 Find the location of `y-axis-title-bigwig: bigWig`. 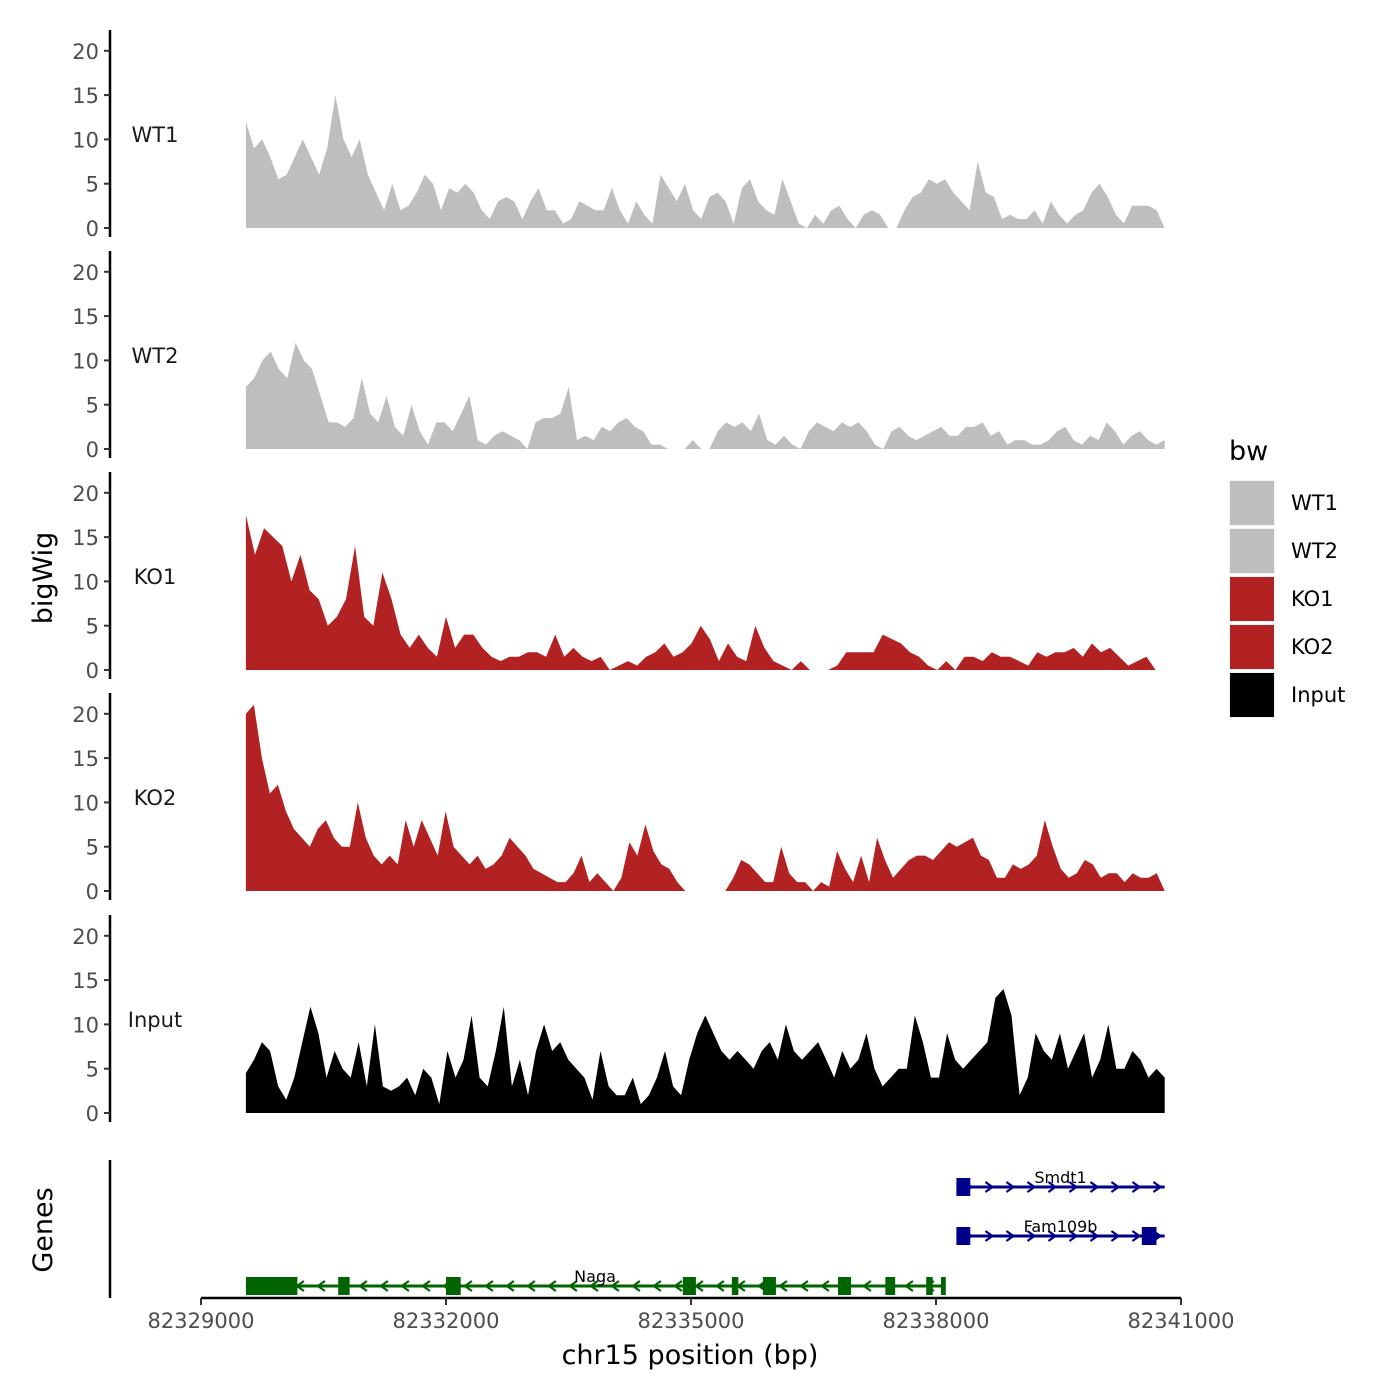

y-axis-title-bigwig: bigWig is located at coordinates (43, 578).